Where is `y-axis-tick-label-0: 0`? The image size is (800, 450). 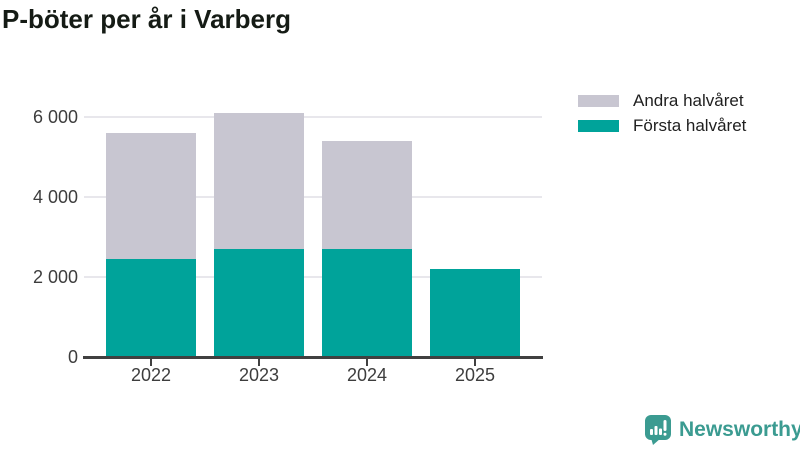 y-axis-tick-label-0: 0 is located at coordinates (72, 357).